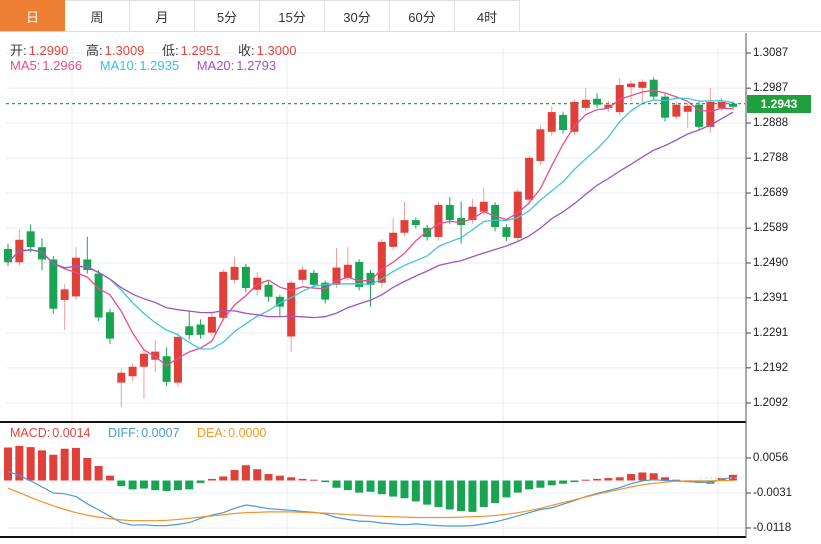 The width and height of the screenshot is (821, 544). I want to click on price-axis-tick: 1.2987, so click(771, 88).